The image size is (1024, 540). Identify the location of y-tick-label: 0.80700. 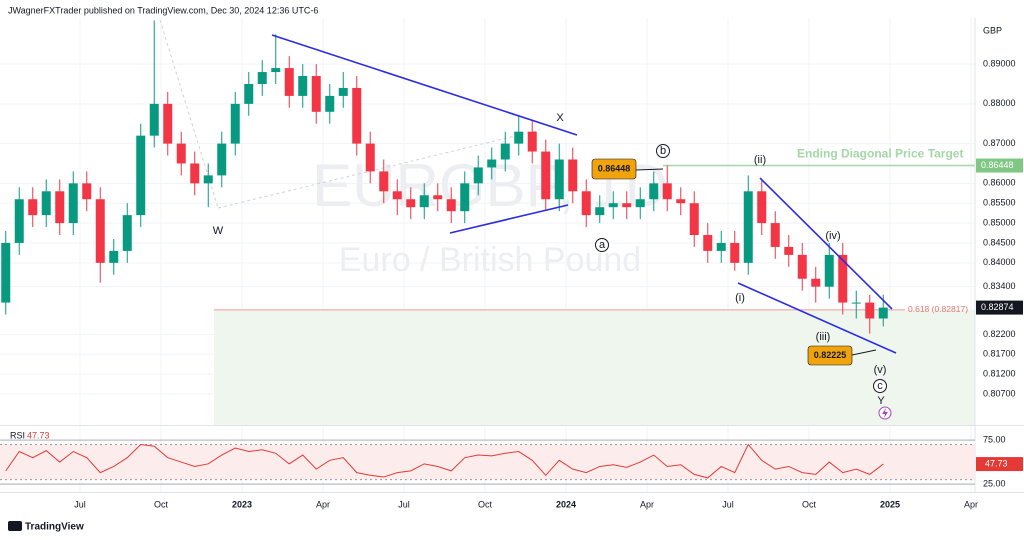
(999, 393).